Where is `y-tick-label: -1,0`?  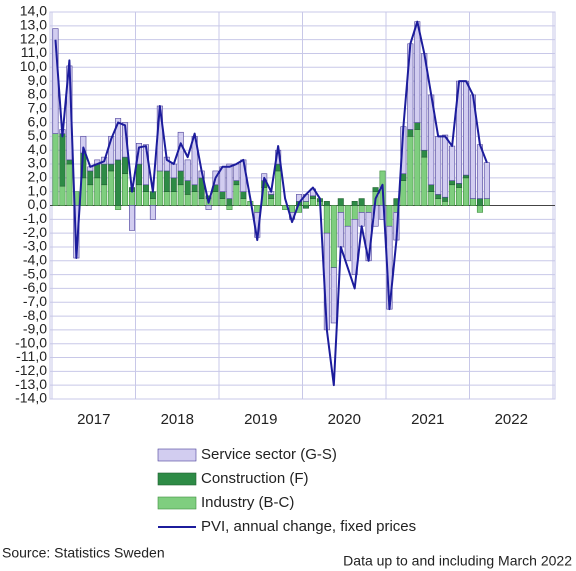 y-tick-label: -1,0 is located at coordinates (35, 218).